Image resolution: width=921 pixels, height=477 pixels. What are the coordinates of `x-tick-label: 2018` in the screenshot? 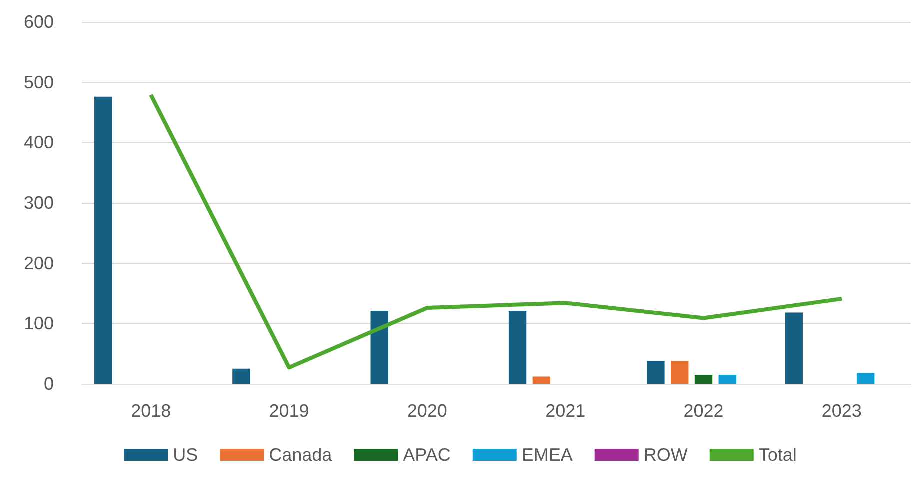 It's located at (151, 411).